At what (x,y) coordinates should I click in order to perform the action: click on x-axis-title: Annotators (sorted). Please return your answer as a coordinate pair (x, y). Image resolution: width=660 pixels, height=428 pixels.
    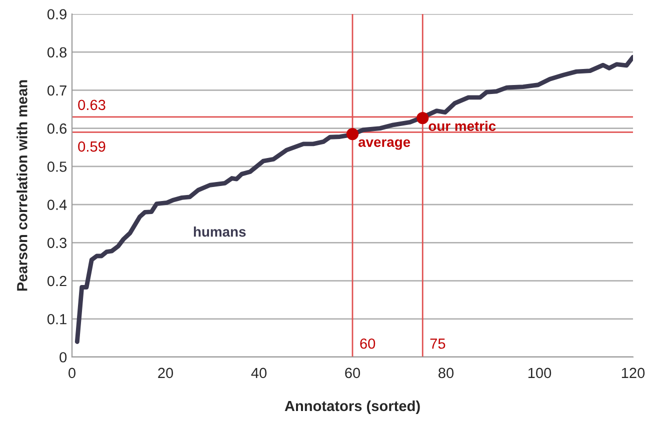
    Looking at the image, I should click on (352, 407).